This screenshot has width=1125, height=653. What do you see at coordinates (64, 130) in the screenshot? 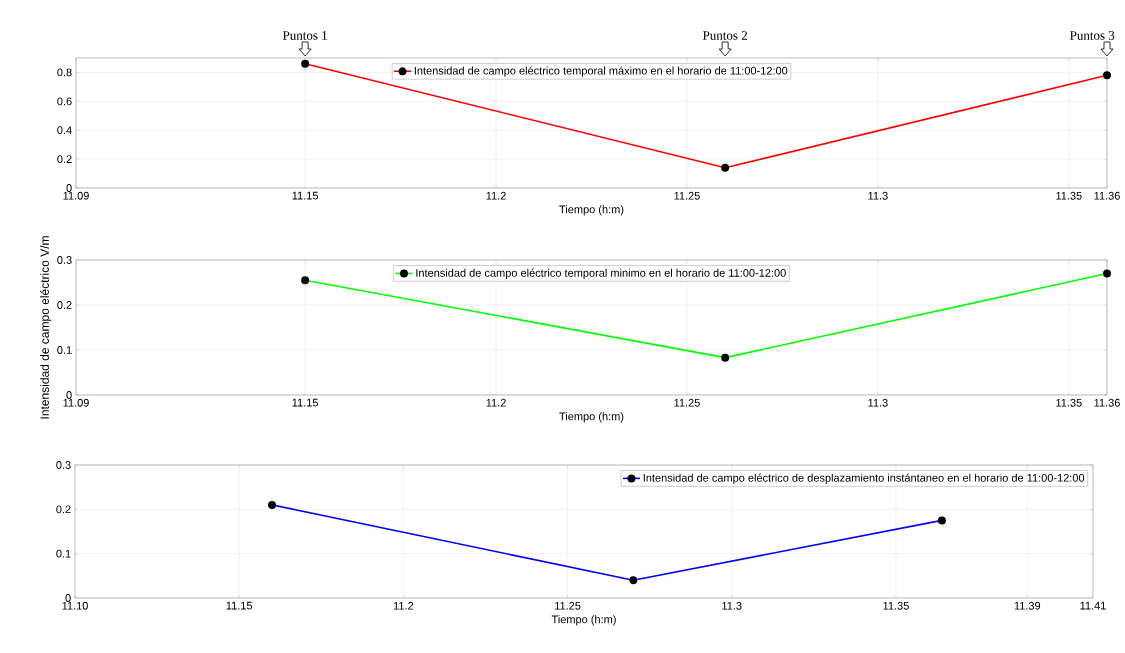
I see `y-tick-label: 0.4` at bounding box center [64, 130].